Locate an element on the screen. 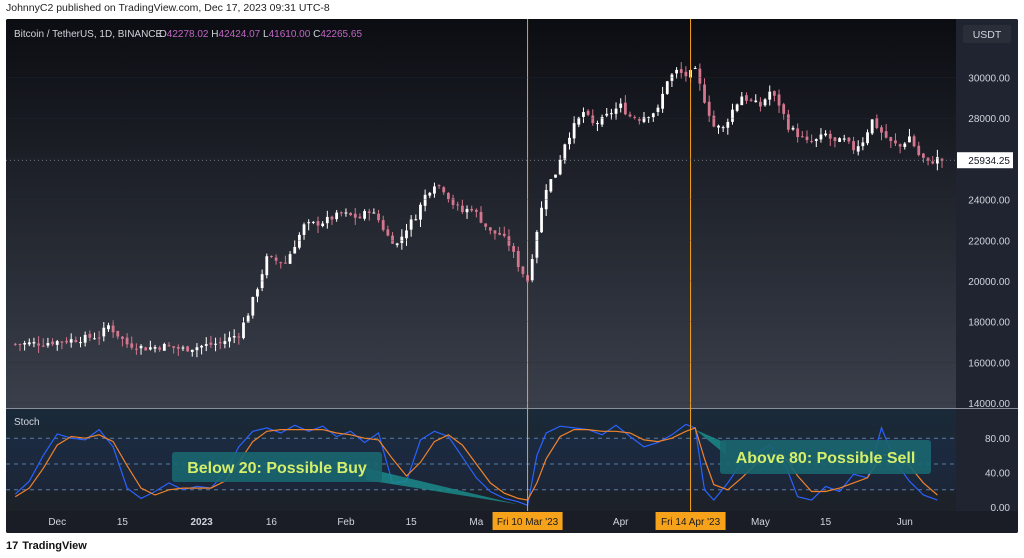 The image size is (1024, 558). ohlc-value-l: 41610.00 is located at coordinates (291, 34).